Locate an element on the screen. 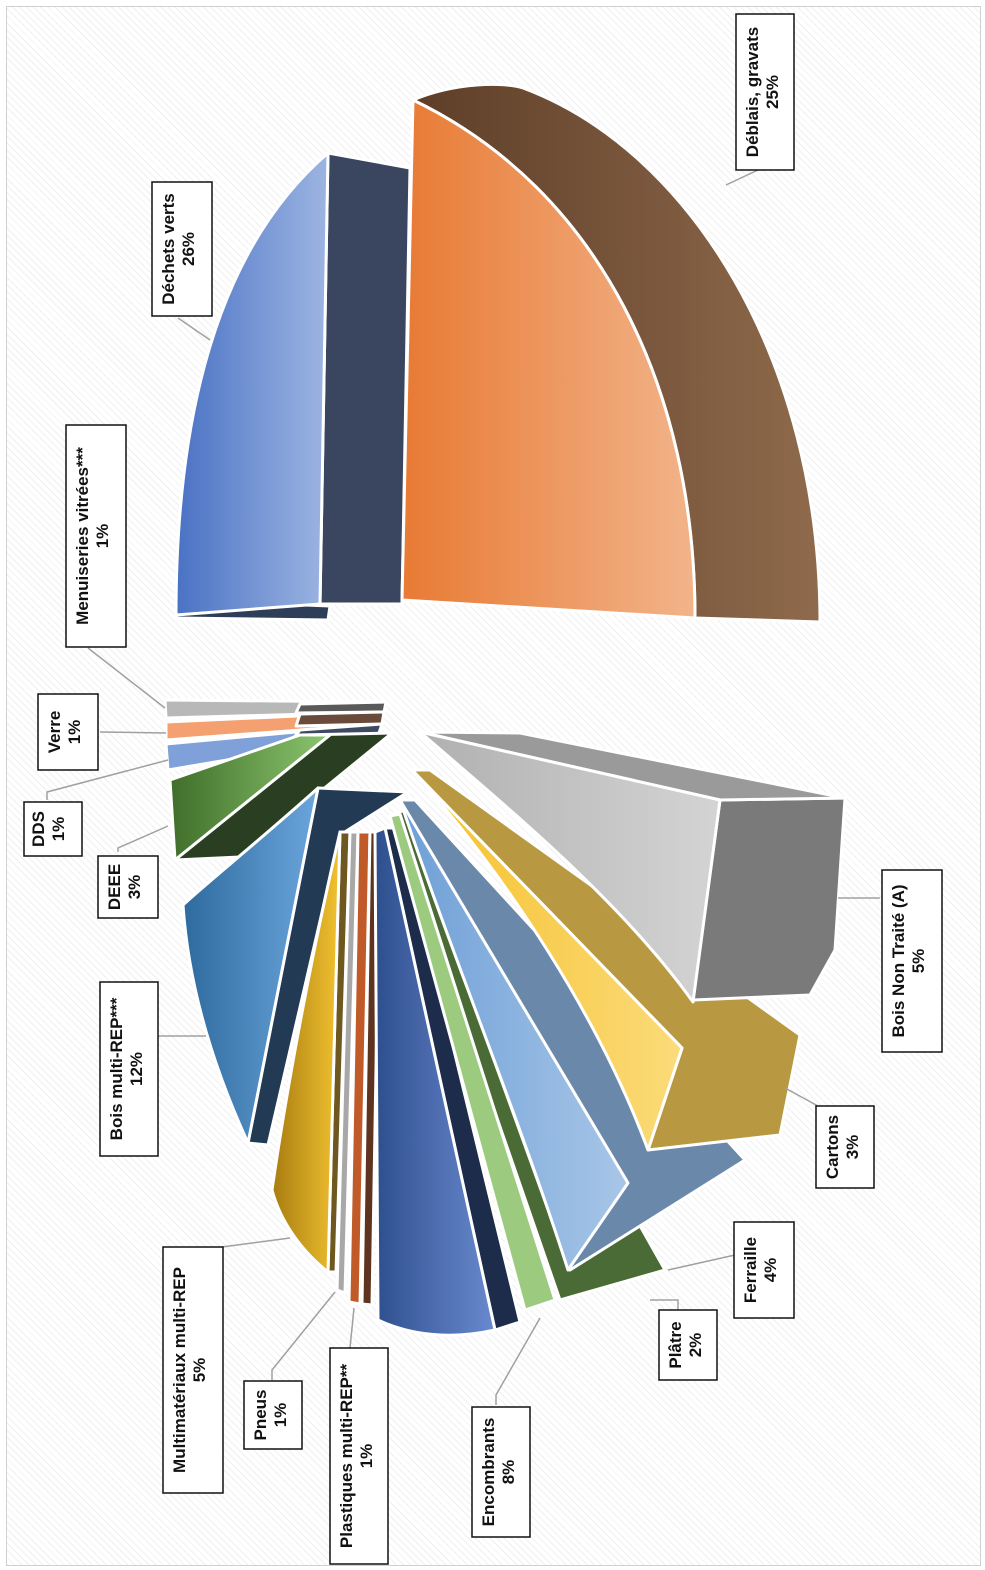 This screenshot has height=1570, width=985. label-menuiseries-vitrees: Menuiseries vitrées*** 1% is located at coordinates (96, 536).